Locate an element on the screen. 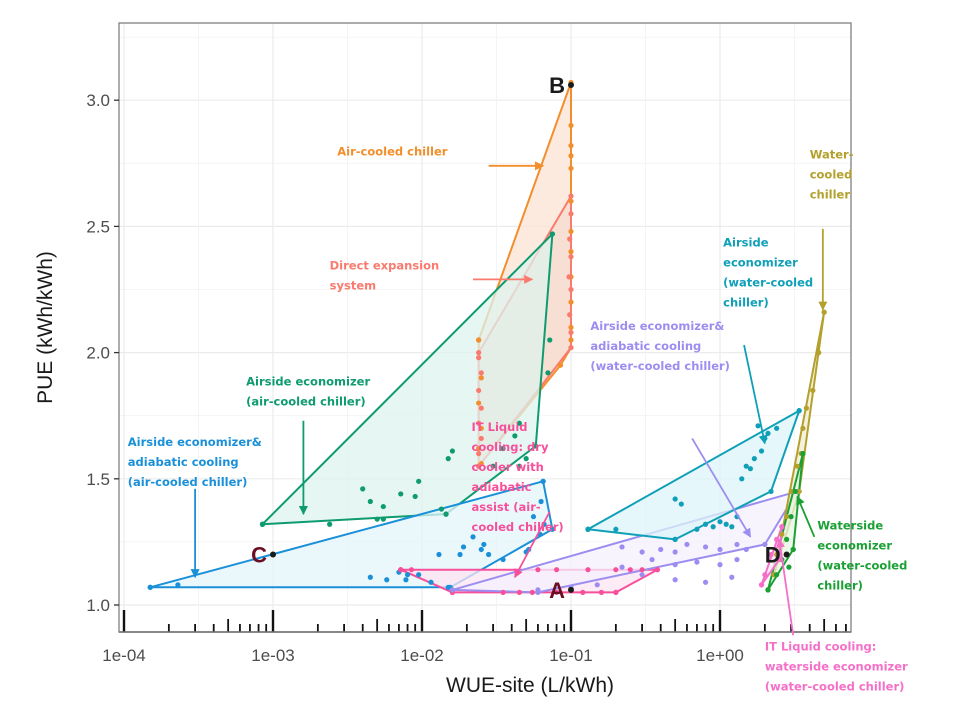 The height and width of the screenshot is (715, 975). annotation-line: adiabatic is located at coordinates (502, 487).